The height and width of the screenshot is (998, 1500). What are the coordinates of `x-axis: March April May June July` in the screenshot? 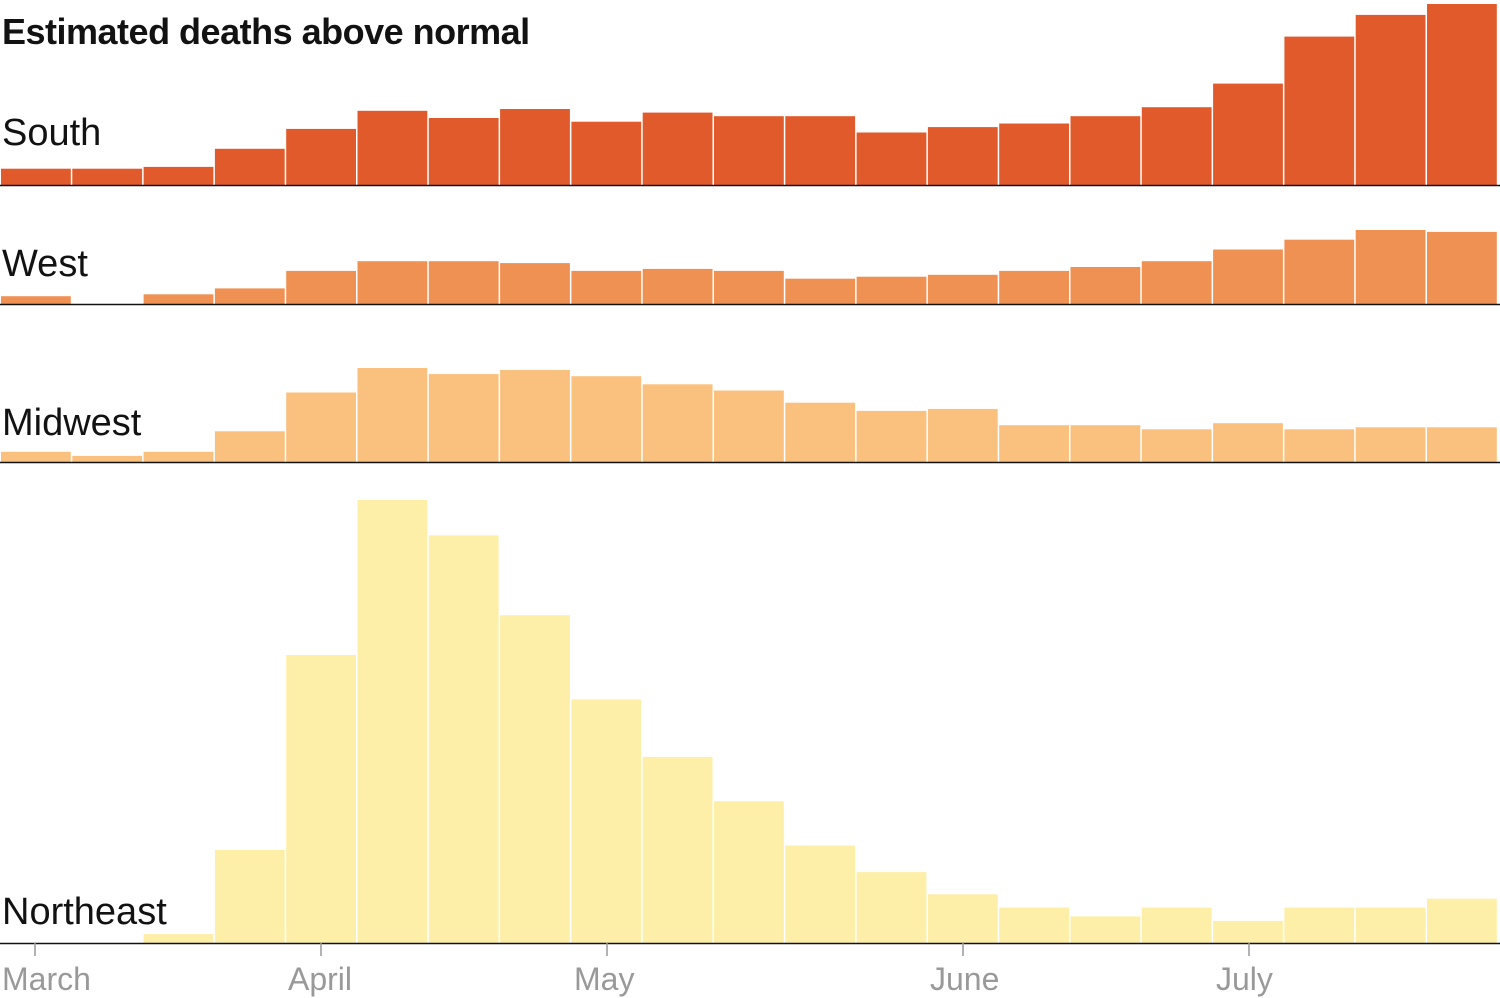 It's located at (637, 970).